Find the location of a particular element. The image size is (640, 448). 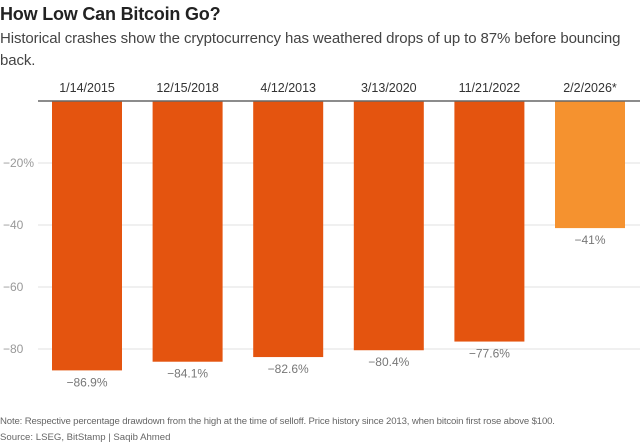

y-tick-label: −80 is located at coordinates (13, 349).